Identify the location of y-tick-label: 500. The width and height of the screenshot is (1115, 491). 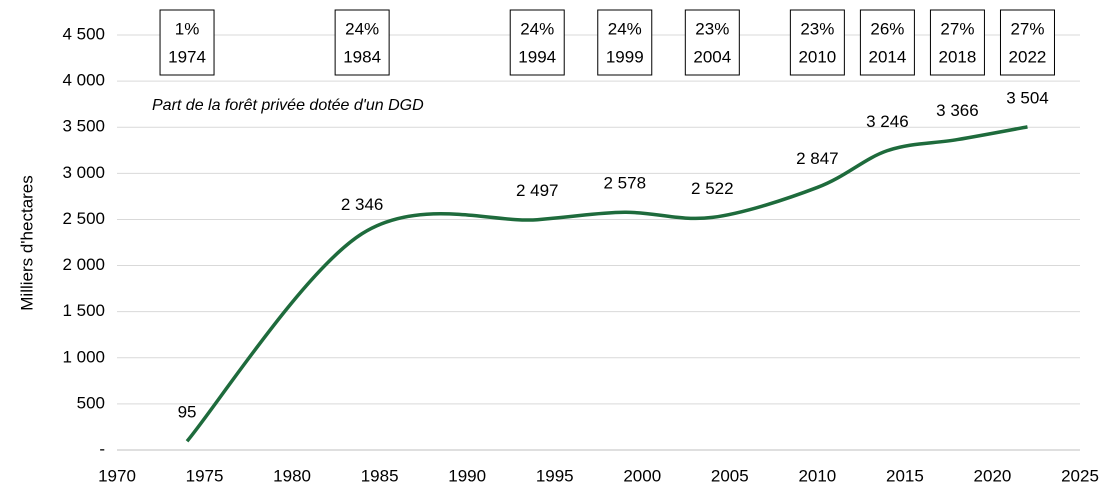
(91, 402).